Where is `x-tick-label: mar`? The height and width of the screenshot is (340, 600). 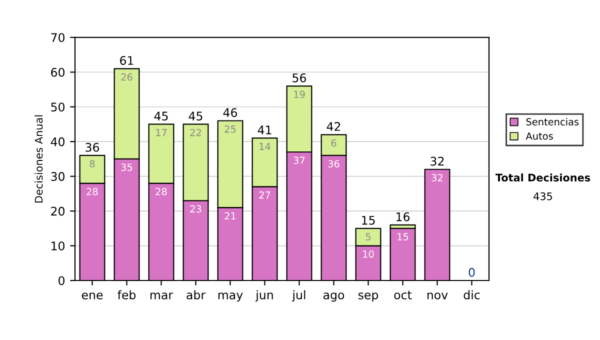 x-tick-label: mar is located at coordinates (162, 296).